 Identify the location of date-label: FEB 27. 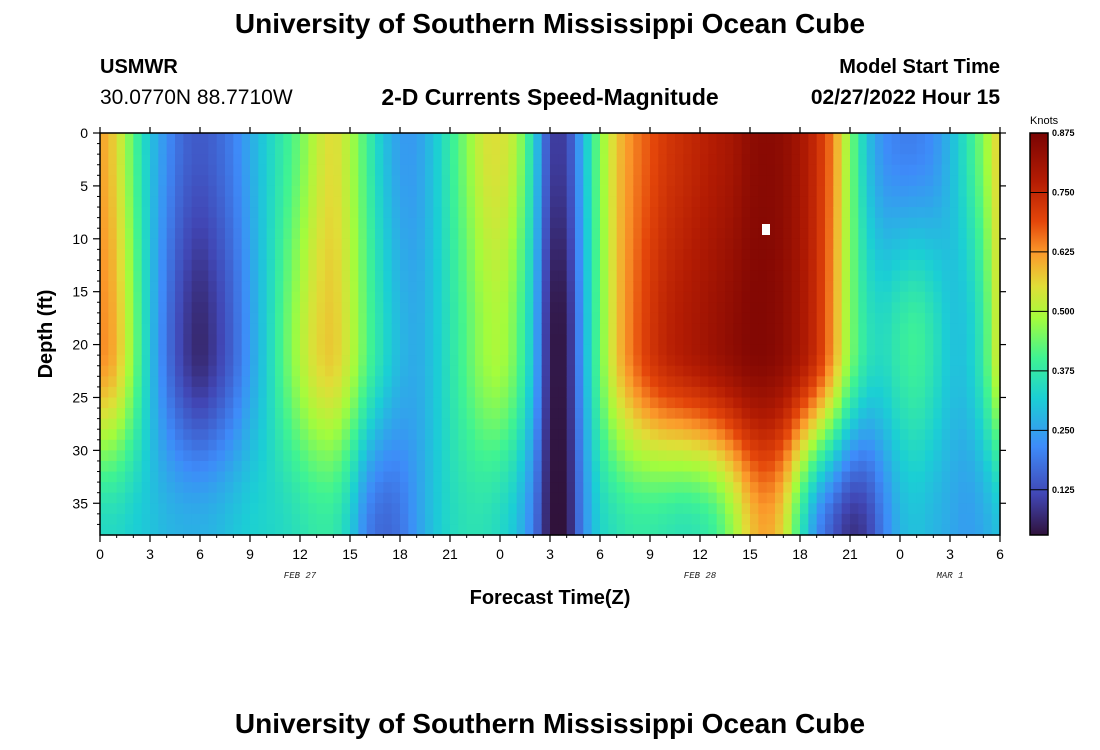
(300, 576).